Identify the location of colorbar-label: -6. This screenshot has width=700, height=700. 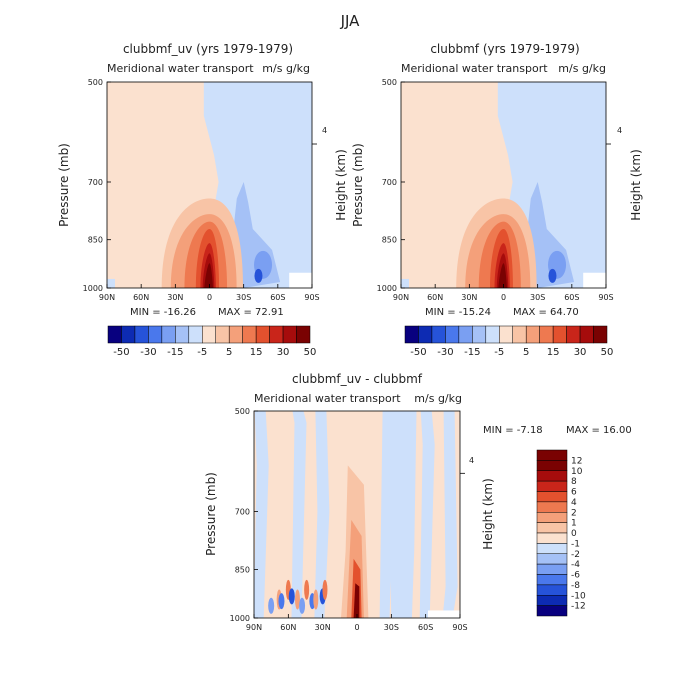
(575, 576).